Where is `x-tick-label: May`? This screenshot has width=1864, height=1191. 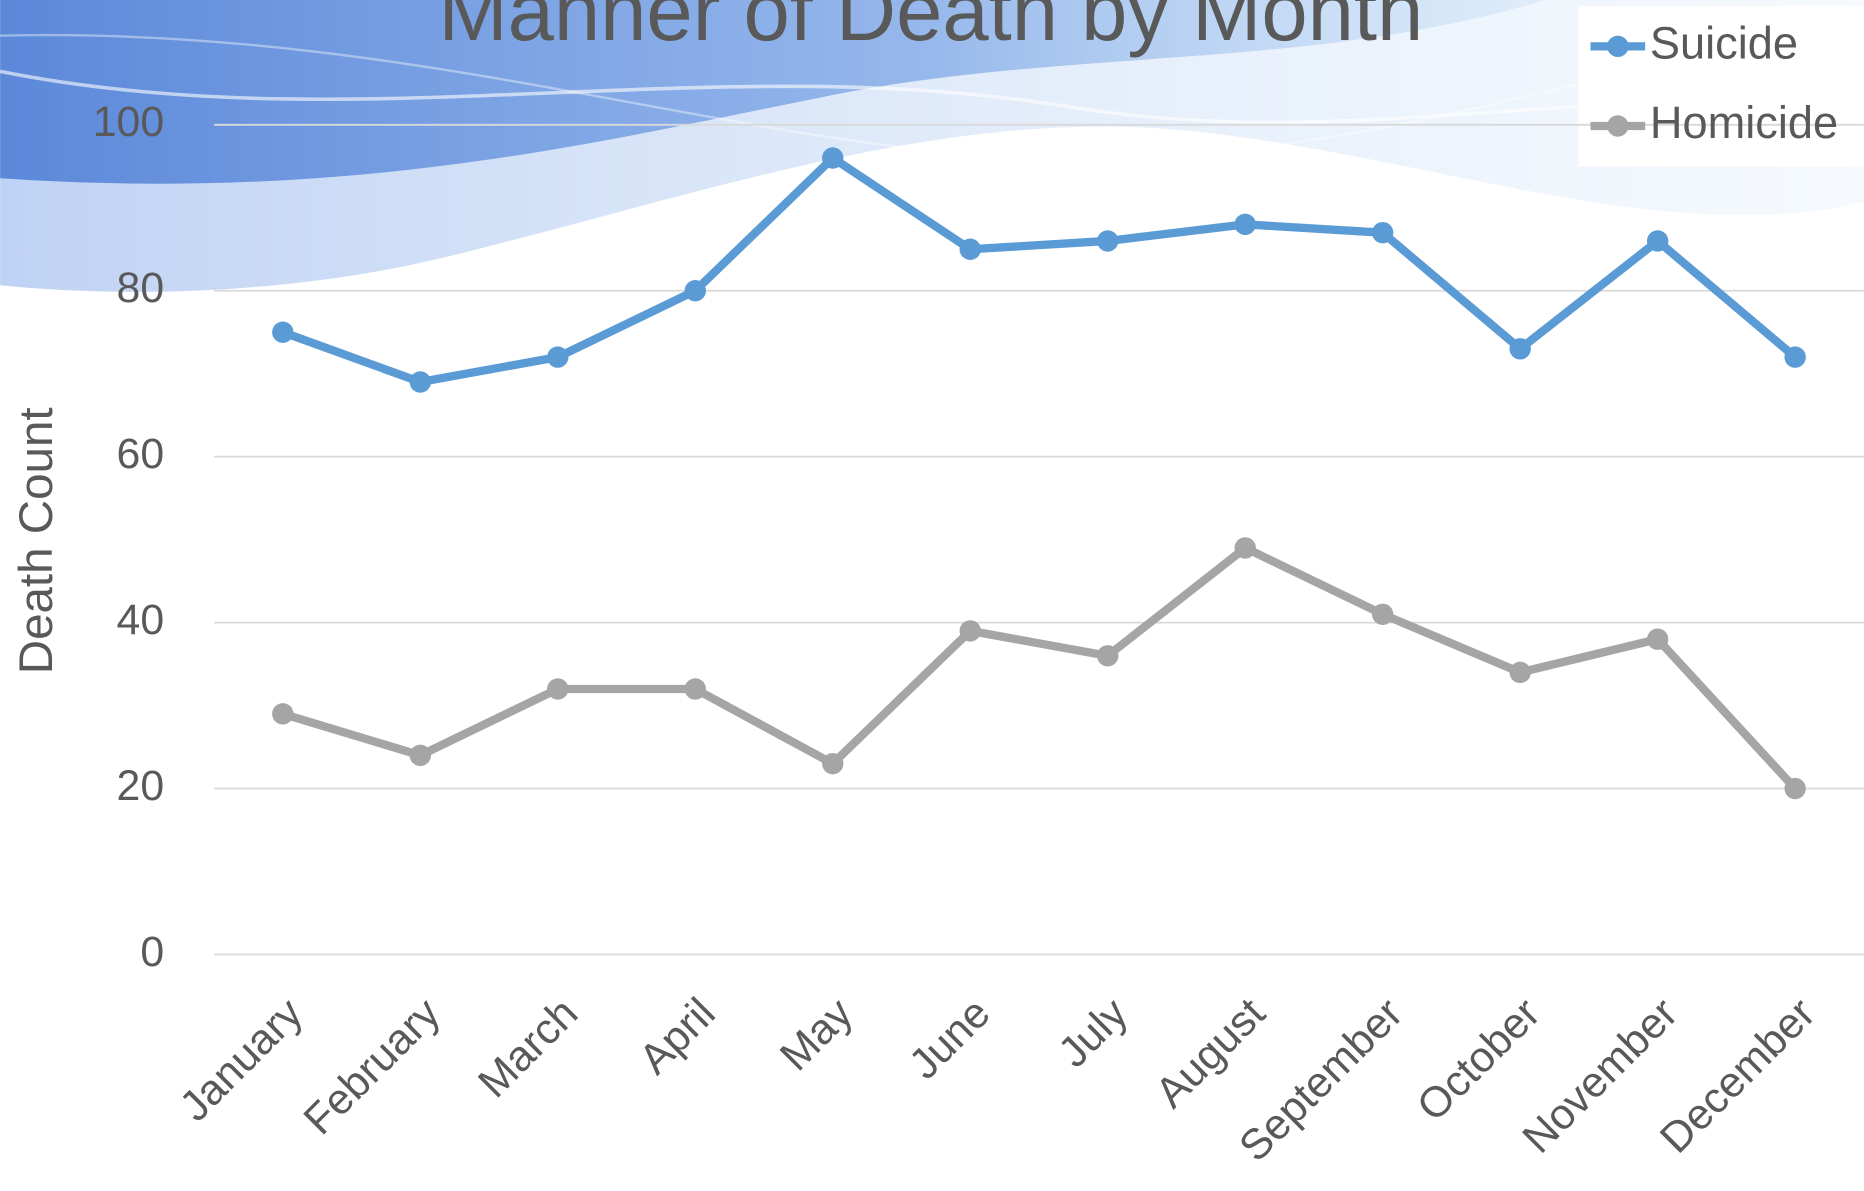 x-tick-label: May is located at coordinates (817, 1035).